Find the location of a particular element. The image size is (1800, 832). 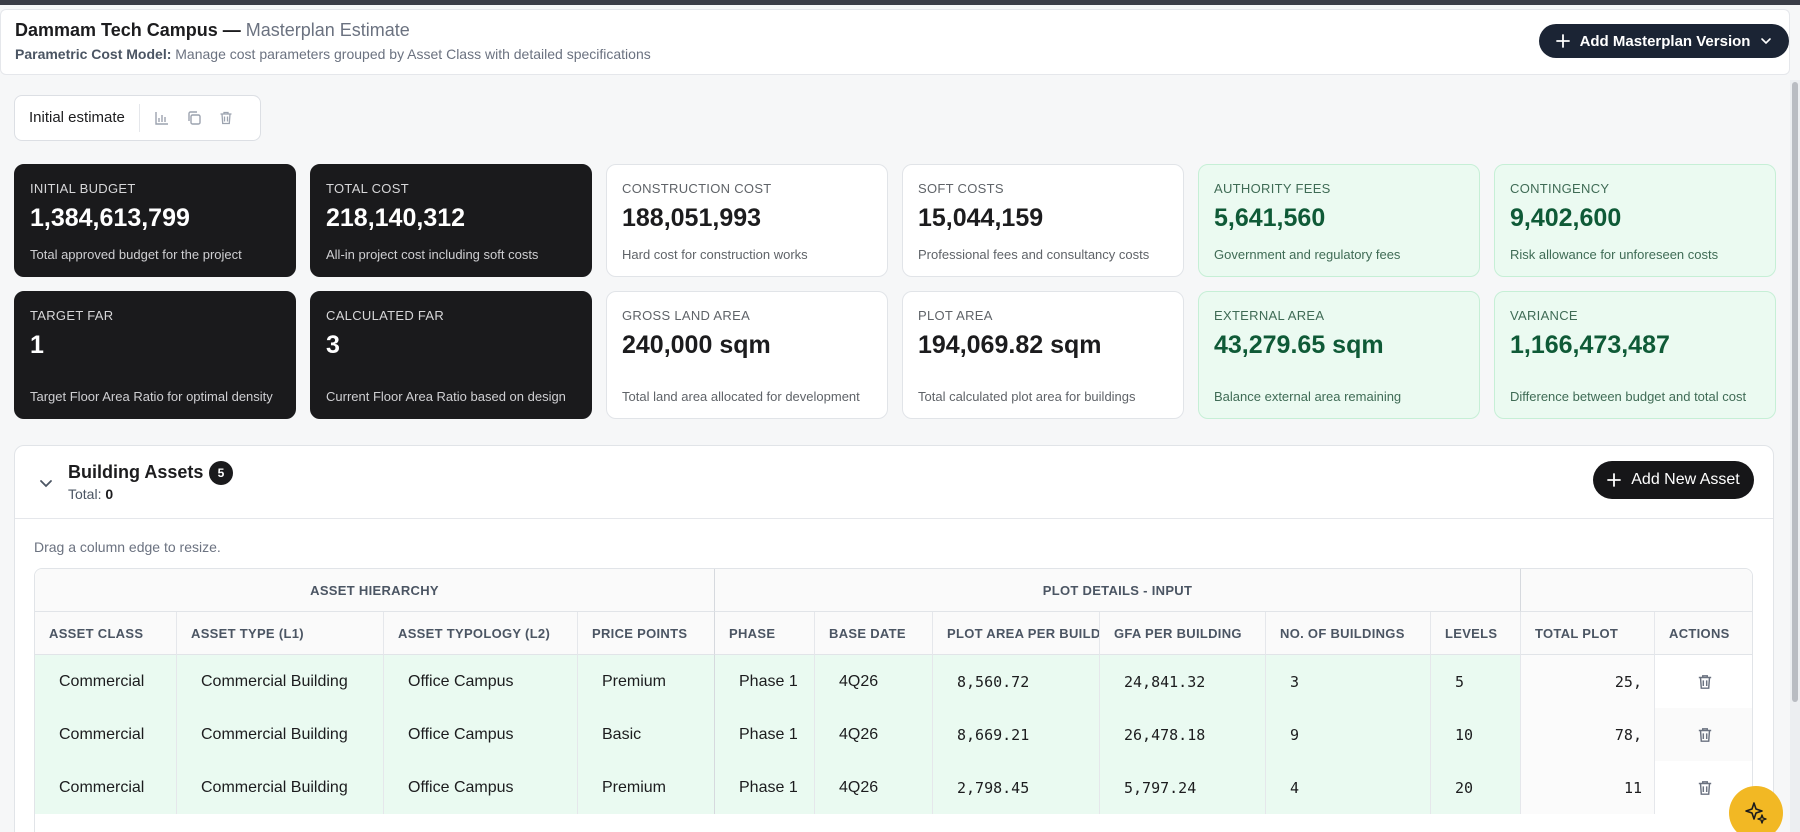

version-tab: Initial estimate is located at coordinates (77, 118).